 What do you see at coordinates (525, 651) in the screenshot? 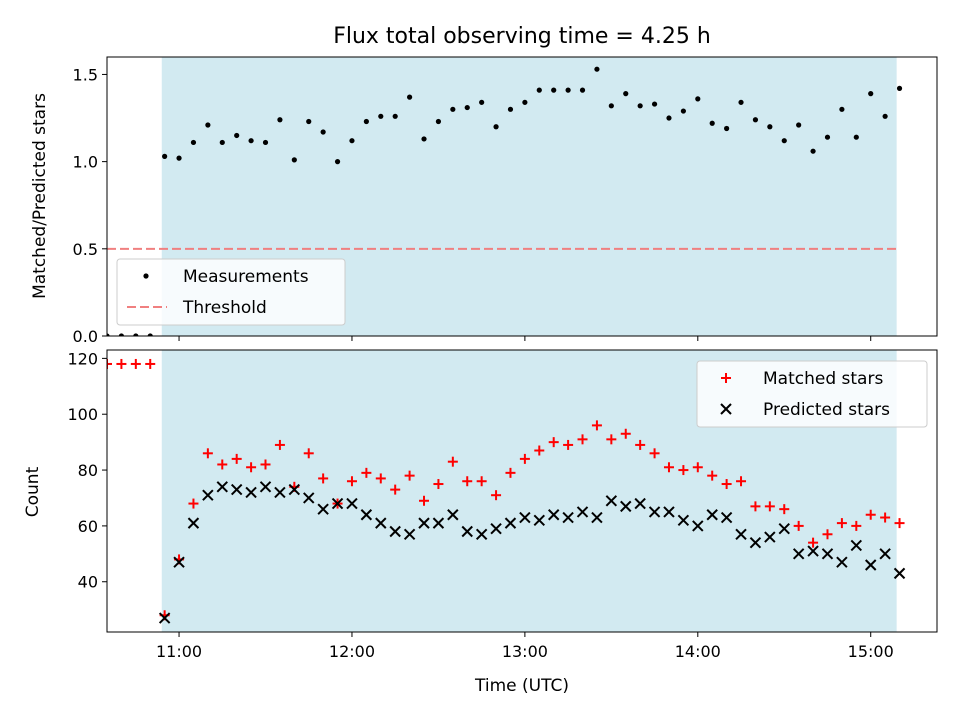
I see `x-tick-label: 13:00` at bounding box center [525, 651].